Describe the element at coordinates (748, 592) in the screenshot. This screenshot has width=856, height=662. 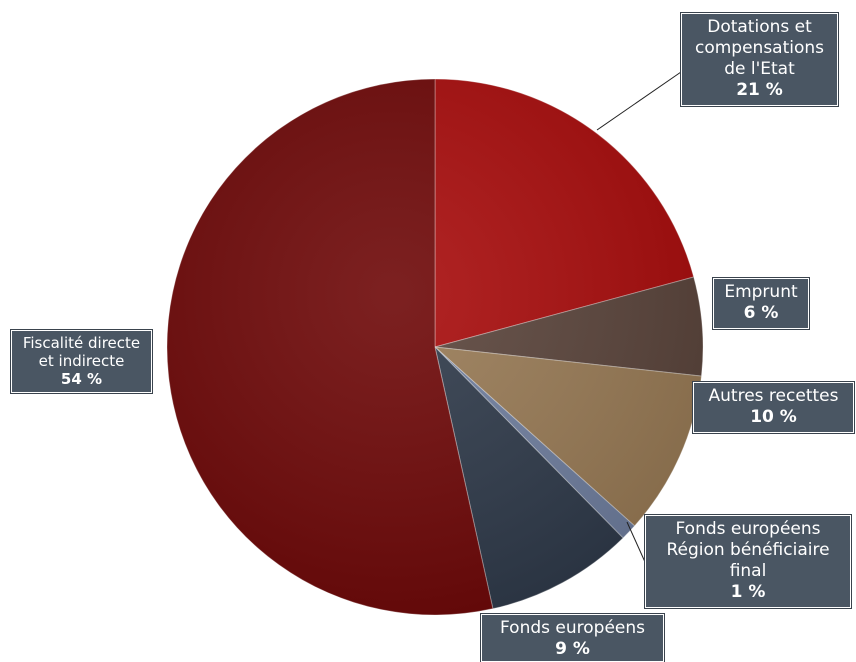
I see `slice-label-fonds-europeens-region-pct: 1 %` at that location.